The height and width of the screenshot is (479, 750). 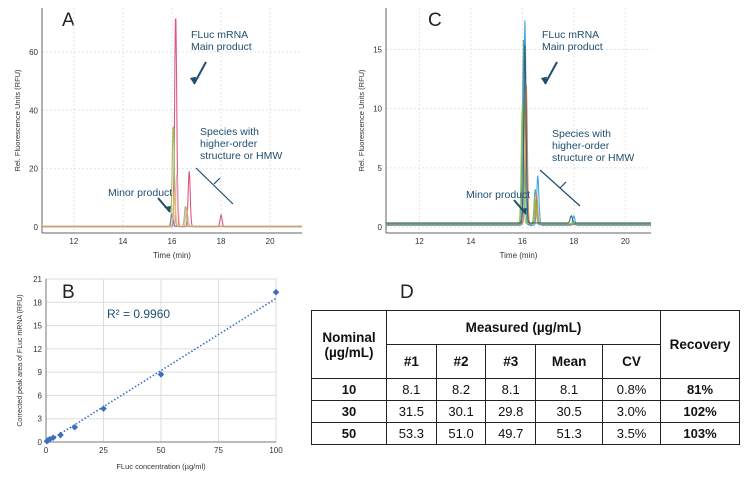 What do you see at coordinates (20, 360) in the screenshot?
I see `y-axis-title: Corrected peak area of FLuc mRNA (RFU)` at bounding box center [20, 360].